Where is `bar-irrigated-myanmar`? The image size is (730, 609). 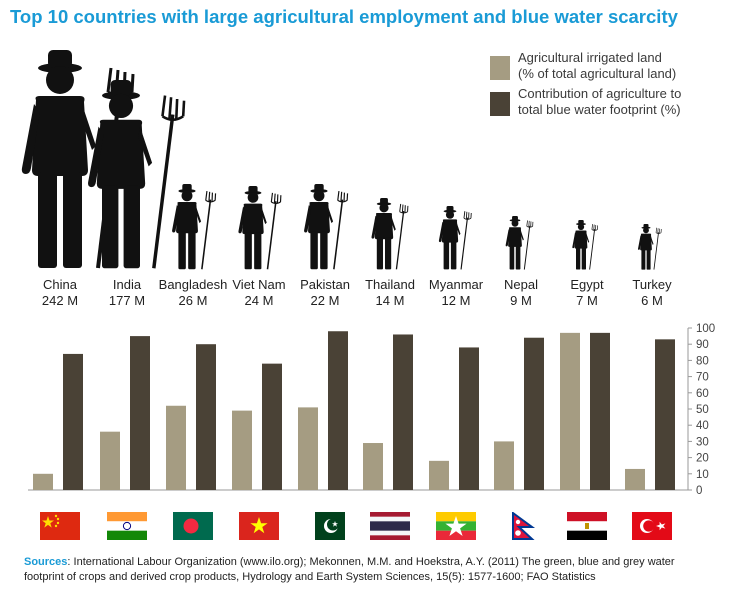 bar-irrigated-myanmar is located at coordinates (439, 475).